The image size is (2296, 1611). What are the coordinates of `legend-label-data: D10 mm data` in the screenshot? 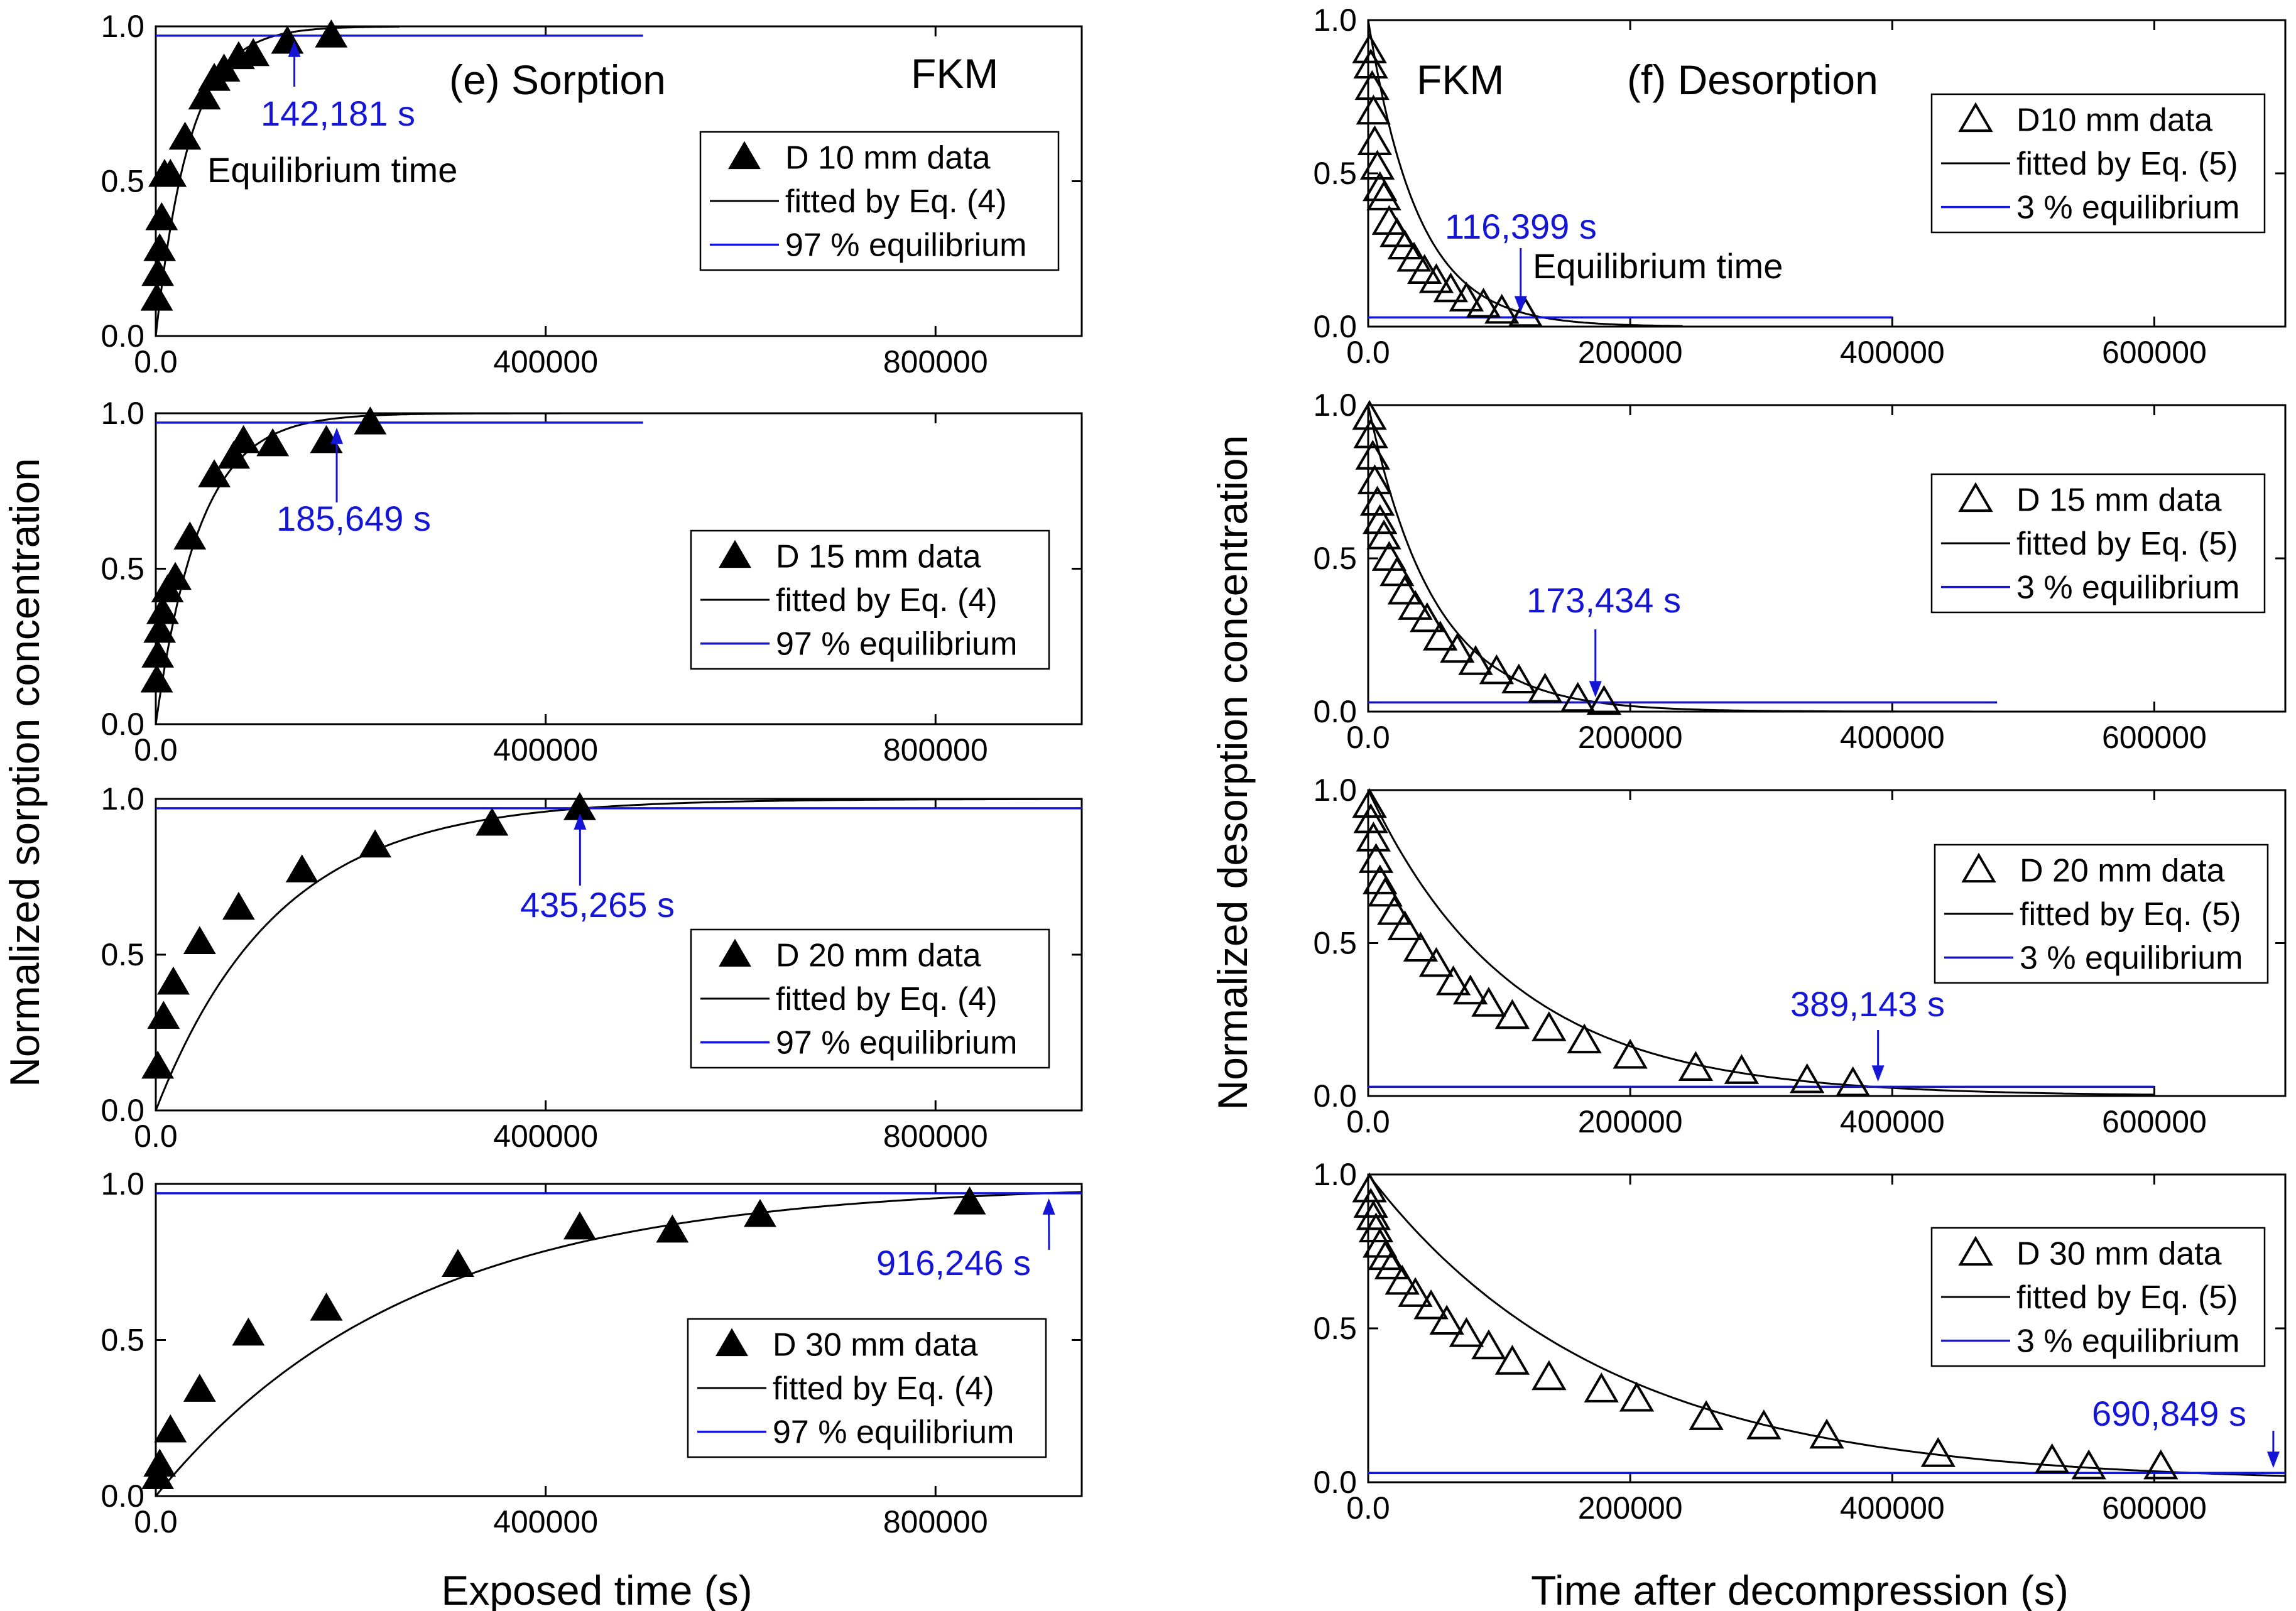 It's located at (2114, 120).